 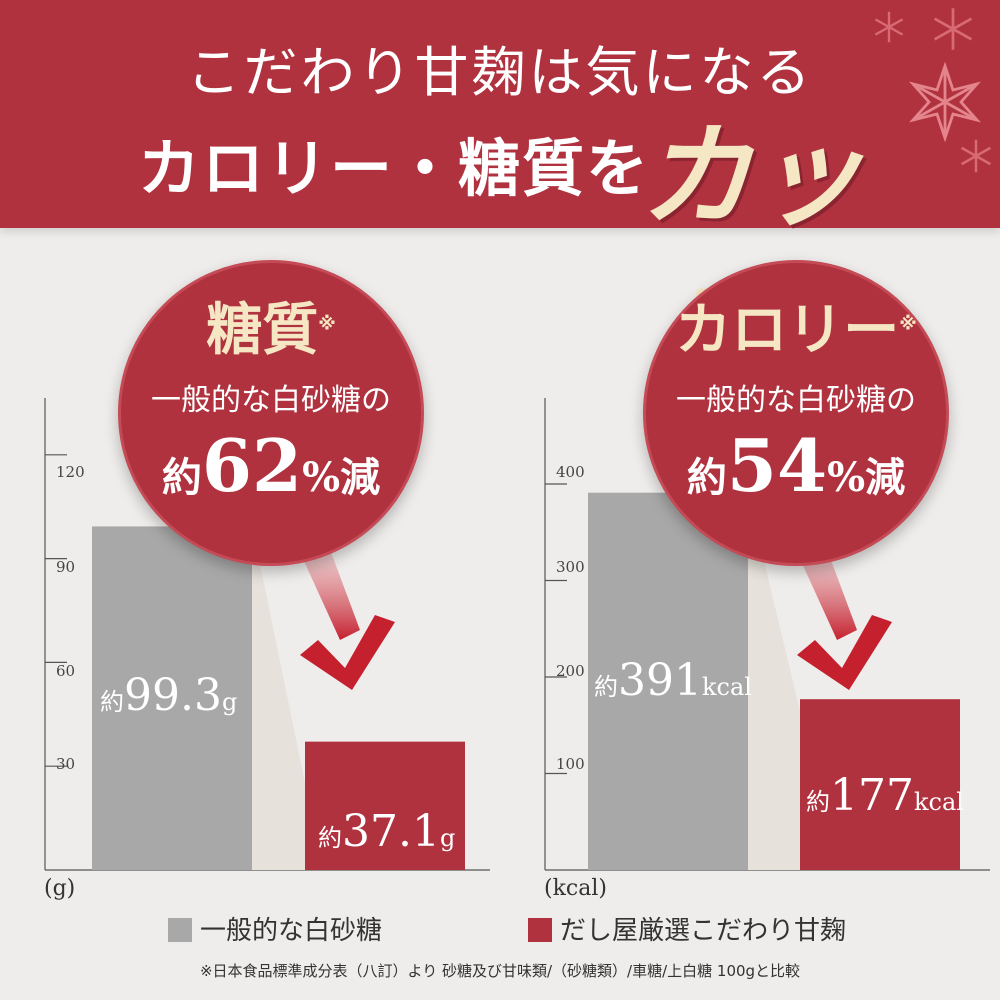 I want to click on right-axis-unit: (kcal), so click(x=575, y=888).